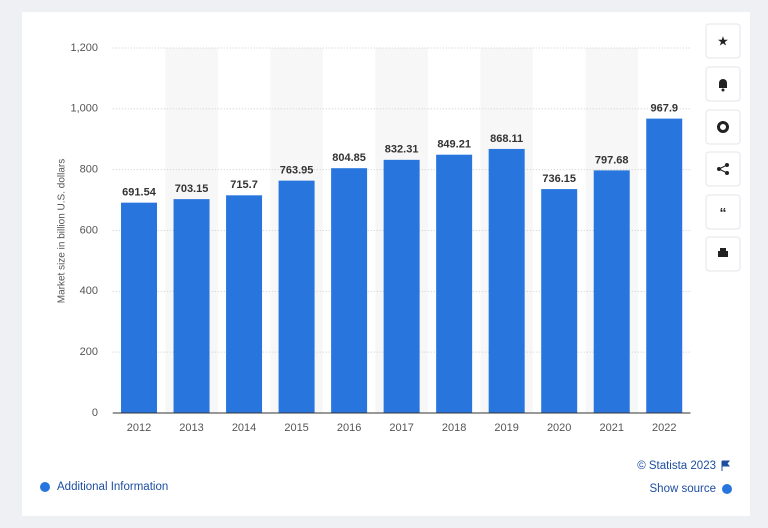  What do you see at coordinates (84, 109) in the screenshot?
I see `y-tick-label: 1,000` at bounding box center [84, 109].